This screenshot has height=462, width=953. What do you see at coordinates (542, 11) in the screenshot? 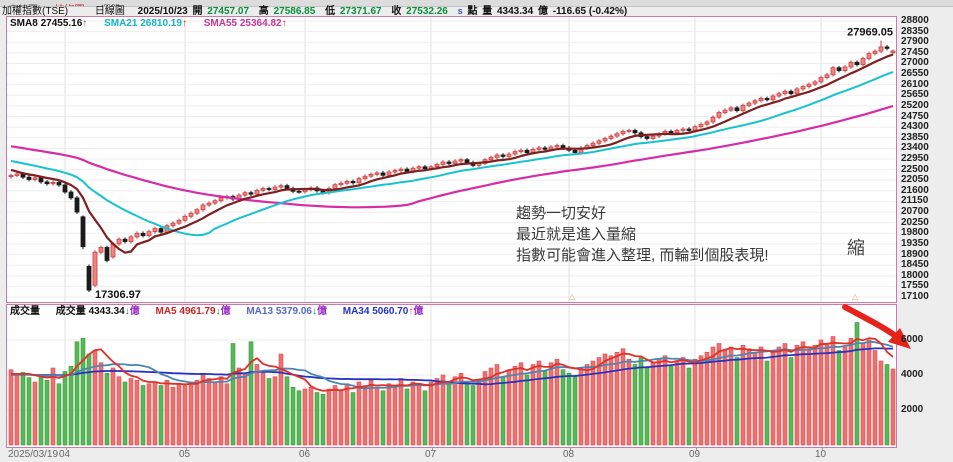
I see `volume-unit: 億` at bounding box center [542, 11].